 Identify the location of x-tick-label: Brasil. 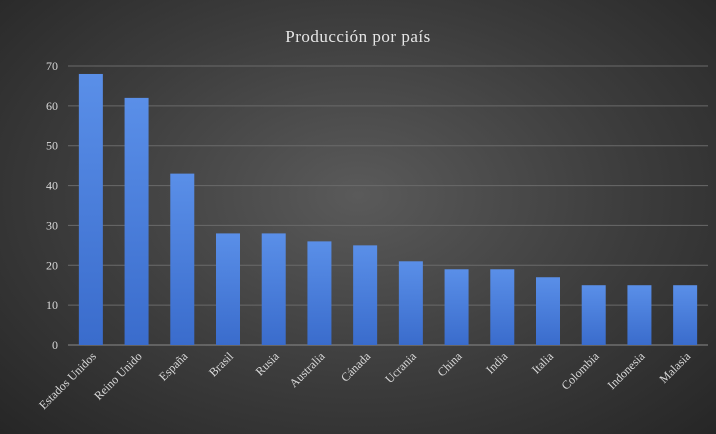
(221, 364).